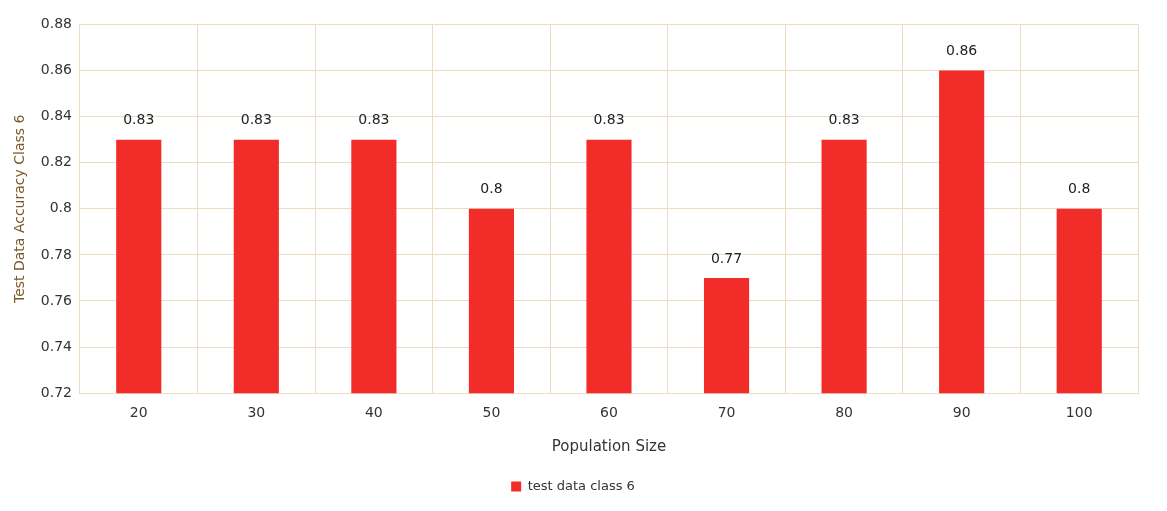 Image resolution: width=1167 pixels, height=511 pixels. Describe the element at coordinates (726, 412) in the screenshot. I see `x-tick-label: 70` at that location.